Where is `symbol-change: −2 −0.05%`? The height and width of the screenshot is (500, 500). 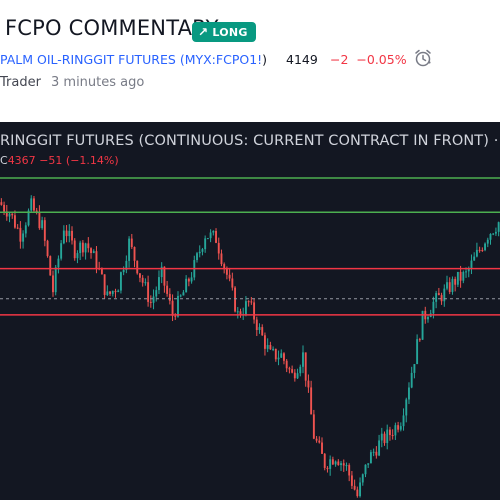
symbol-change: −2 −0.05% is located at coordinates (368, 59).